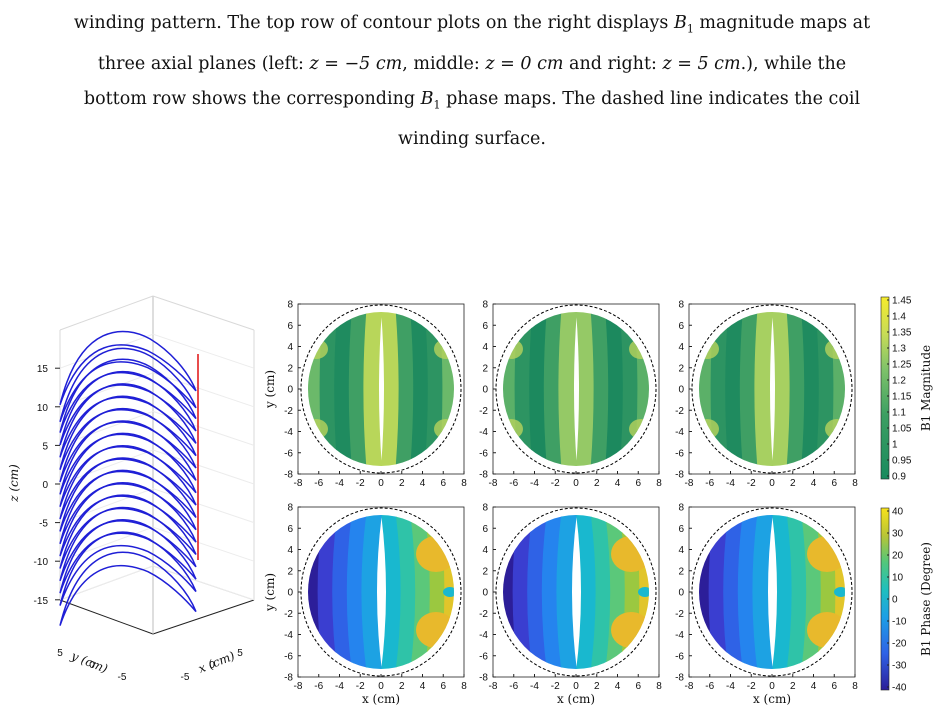  I want to click on colorbar-tick-label: 30, so click(898, 534).